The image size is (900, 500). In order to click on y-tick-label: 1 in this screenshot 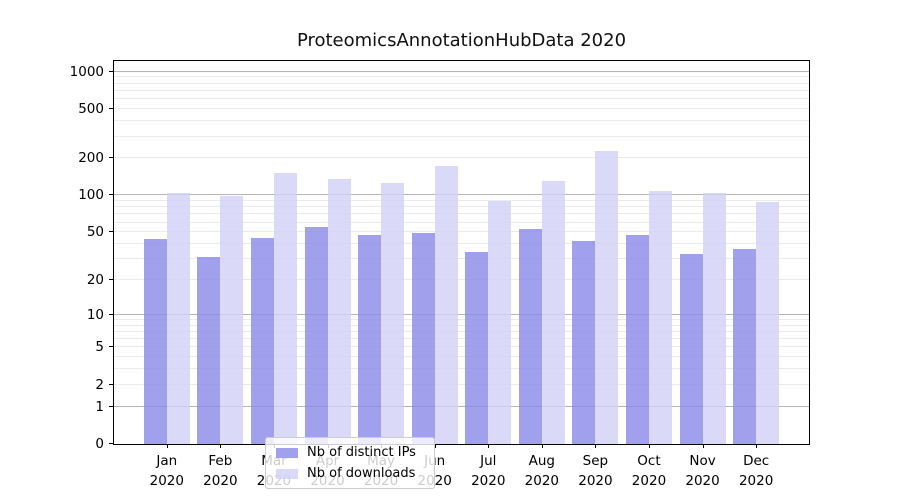, I will do `click(99, 406)`.